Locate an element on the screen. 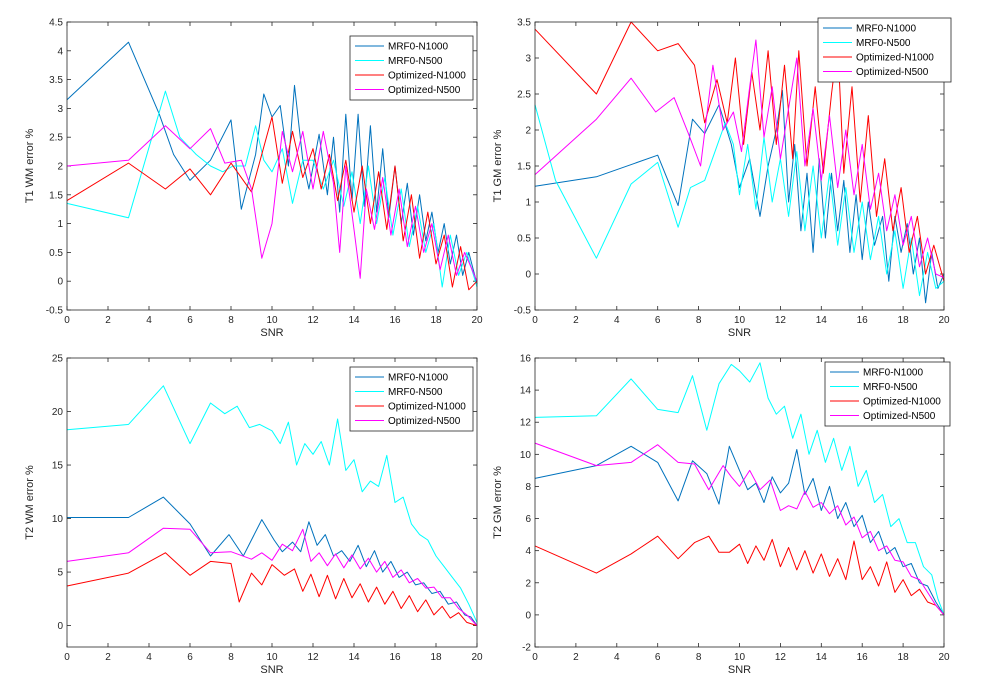  y-tick-label: 3.5 is located at coordinates (524, 23).